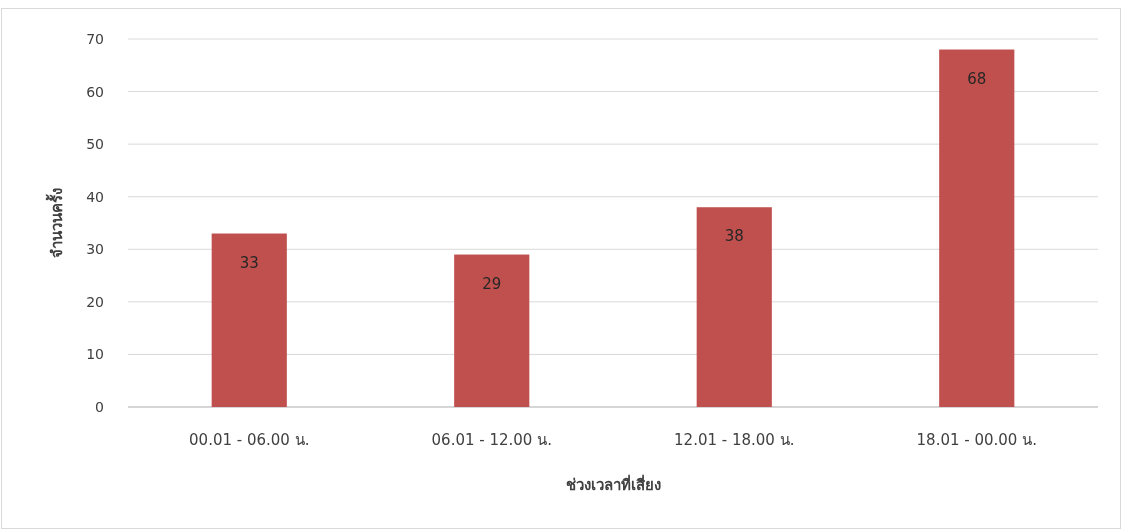  What do you see at coordinates (492, 283) in the screenshot?
I see `data-label: 29` at bounding box center [492, 283].